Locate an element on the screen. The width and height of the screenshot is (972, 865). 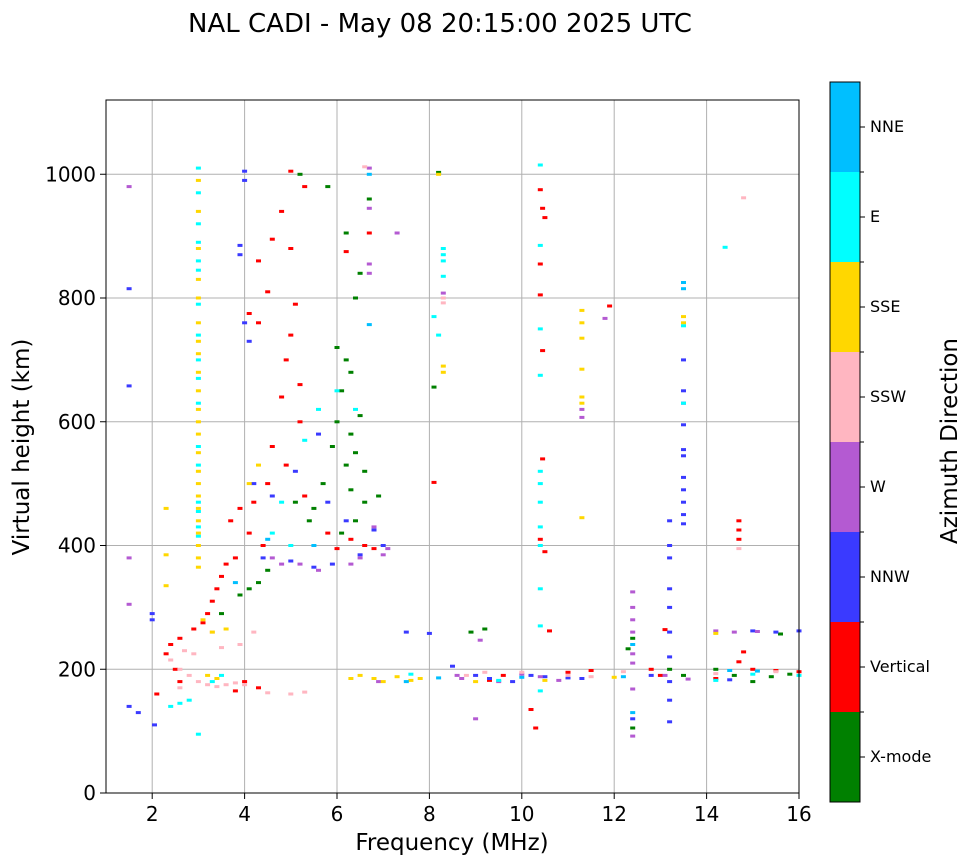
chart-title: NAL CADI - May 08 20:15:00 2025 UTC is located at coordinates (440, 24).